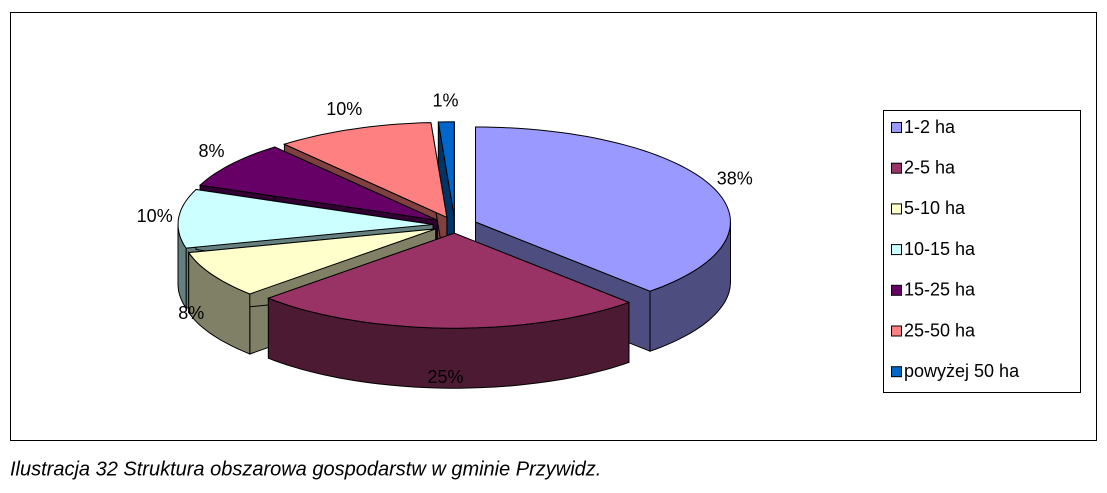  I want to click on legend-label: 2-5 ha, so click(930, 167).